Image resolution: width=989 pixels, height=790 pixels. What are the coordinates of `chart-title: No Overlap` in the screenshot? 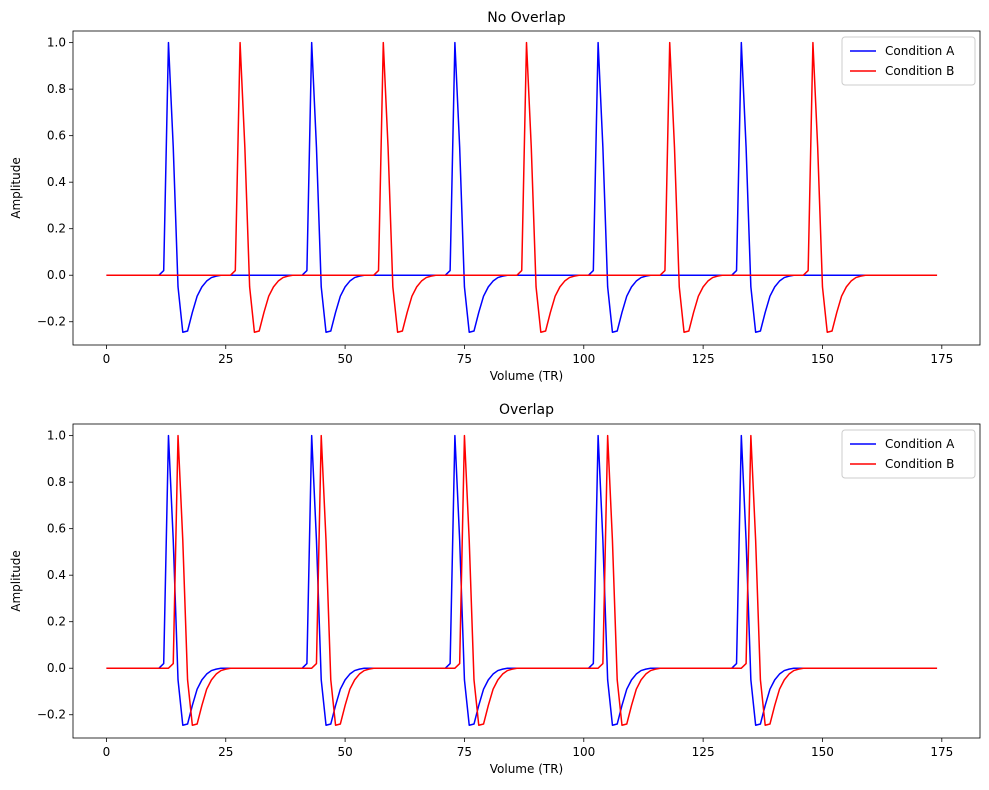 It's located at (526, 18).